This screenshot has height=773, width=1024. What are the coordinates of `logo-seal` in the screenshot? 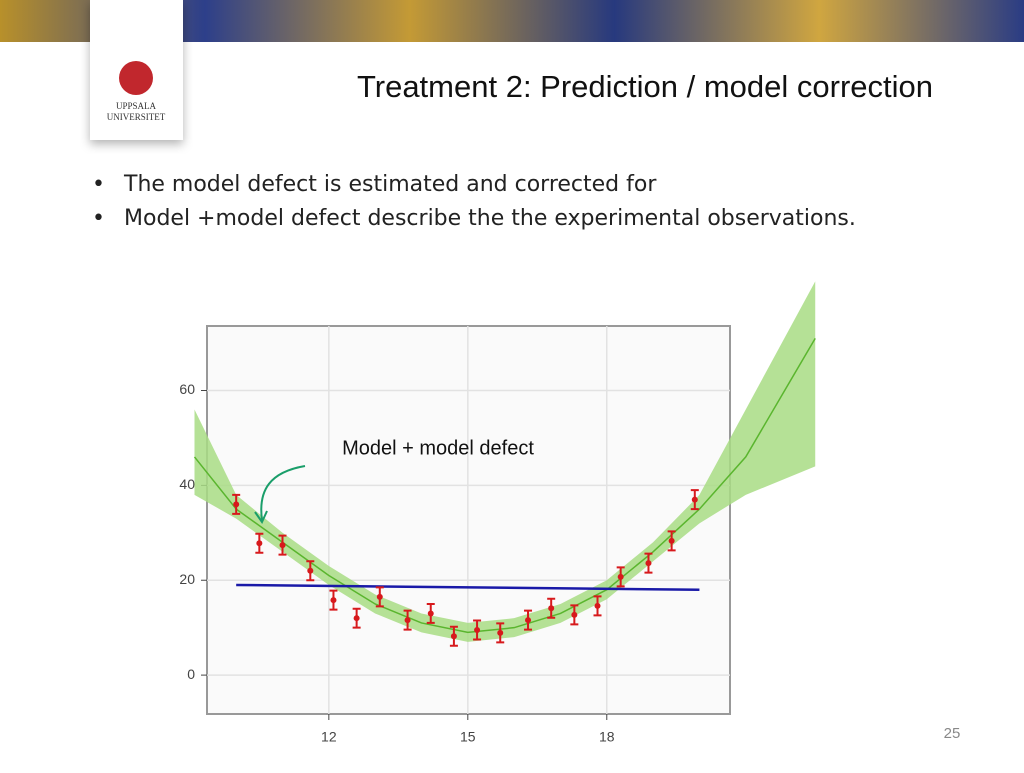 It's located at (136, 78).